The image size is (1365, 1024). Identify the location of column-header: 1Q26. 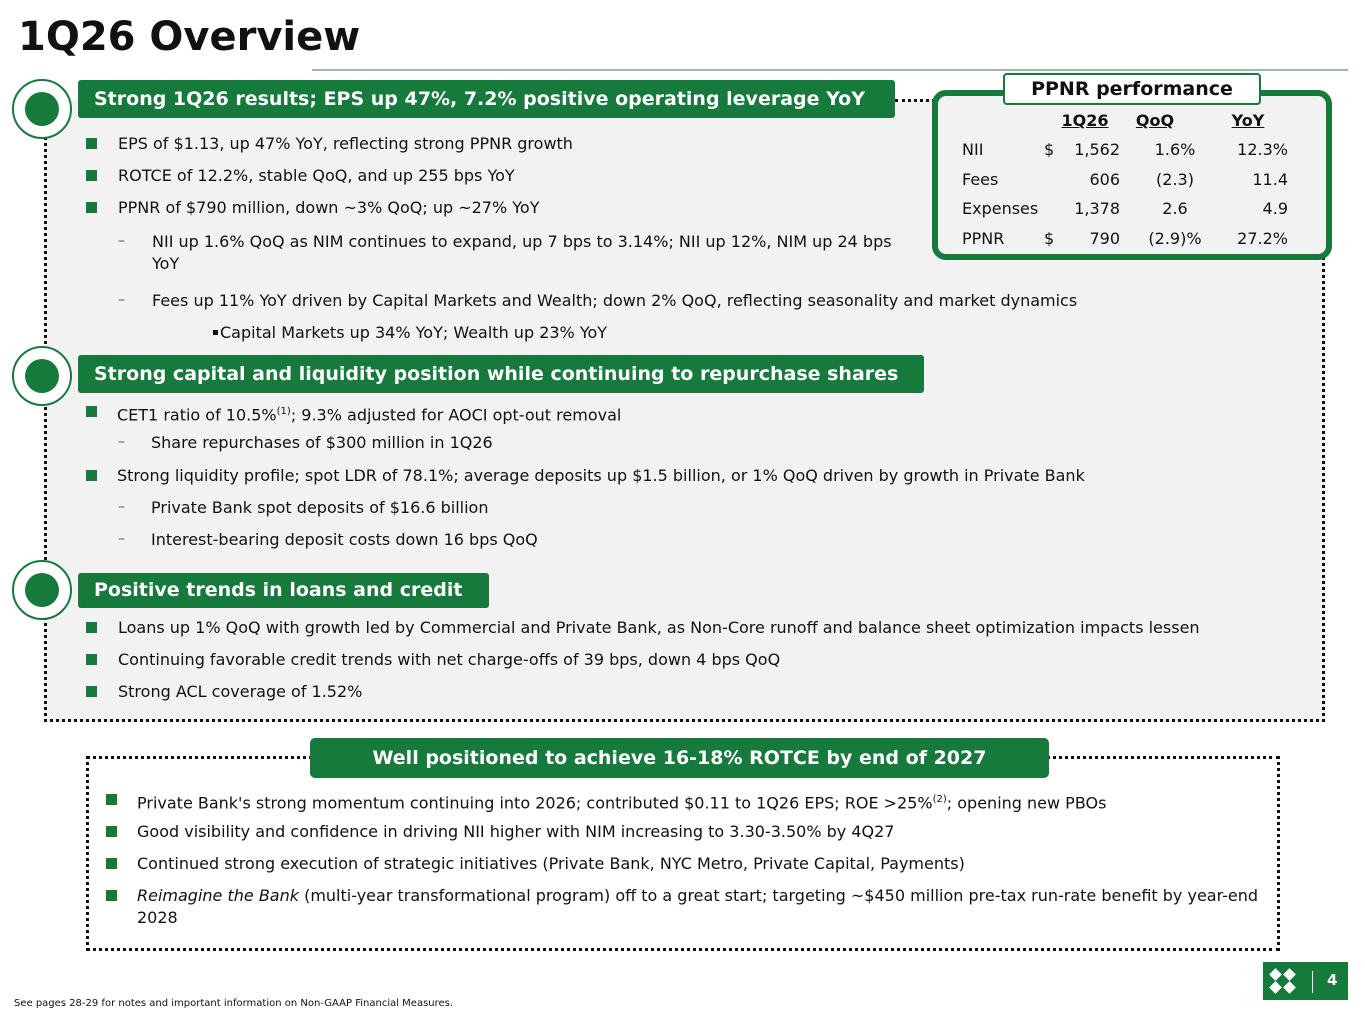
(1085, 120).